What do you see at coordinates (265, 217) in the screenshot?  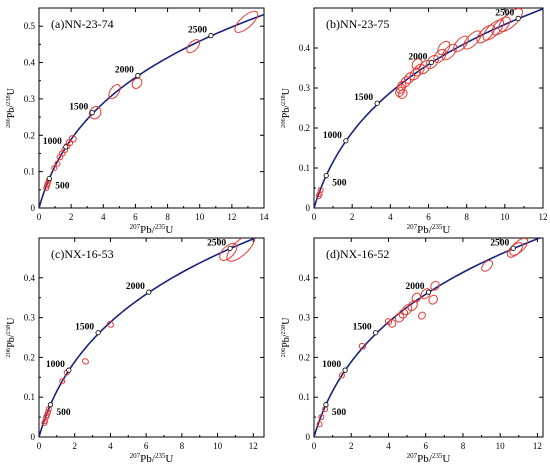 I see `x-tick-label: 14` at bounding box center [265, 217].